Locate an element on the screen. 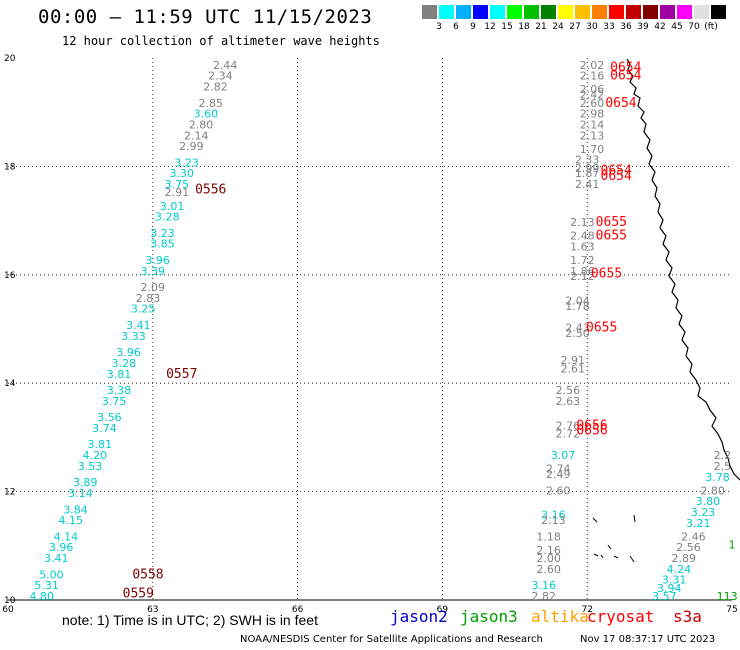 The height and width of the screenshot is (650, 740). wave-height-value: 2.60 is located at coordinates (558, 490).